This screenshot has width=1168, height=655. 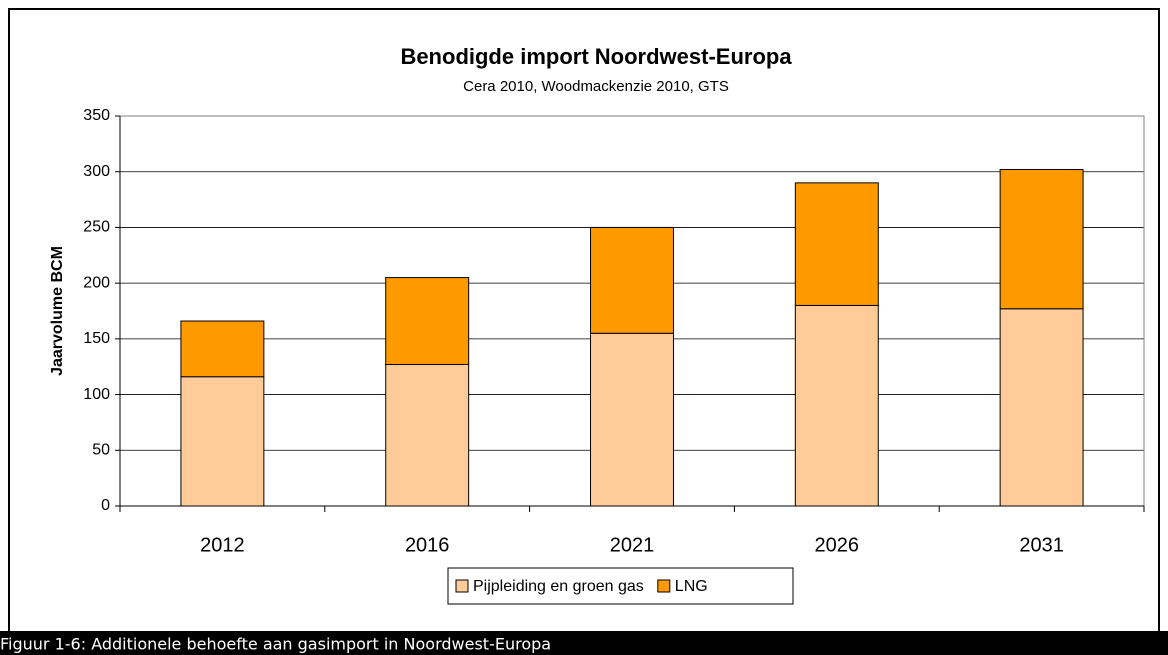 What do you see at coordinates (96, 115) in the screenshot?
I see `y-tick-label: 350` at bounding box center [96, 115].